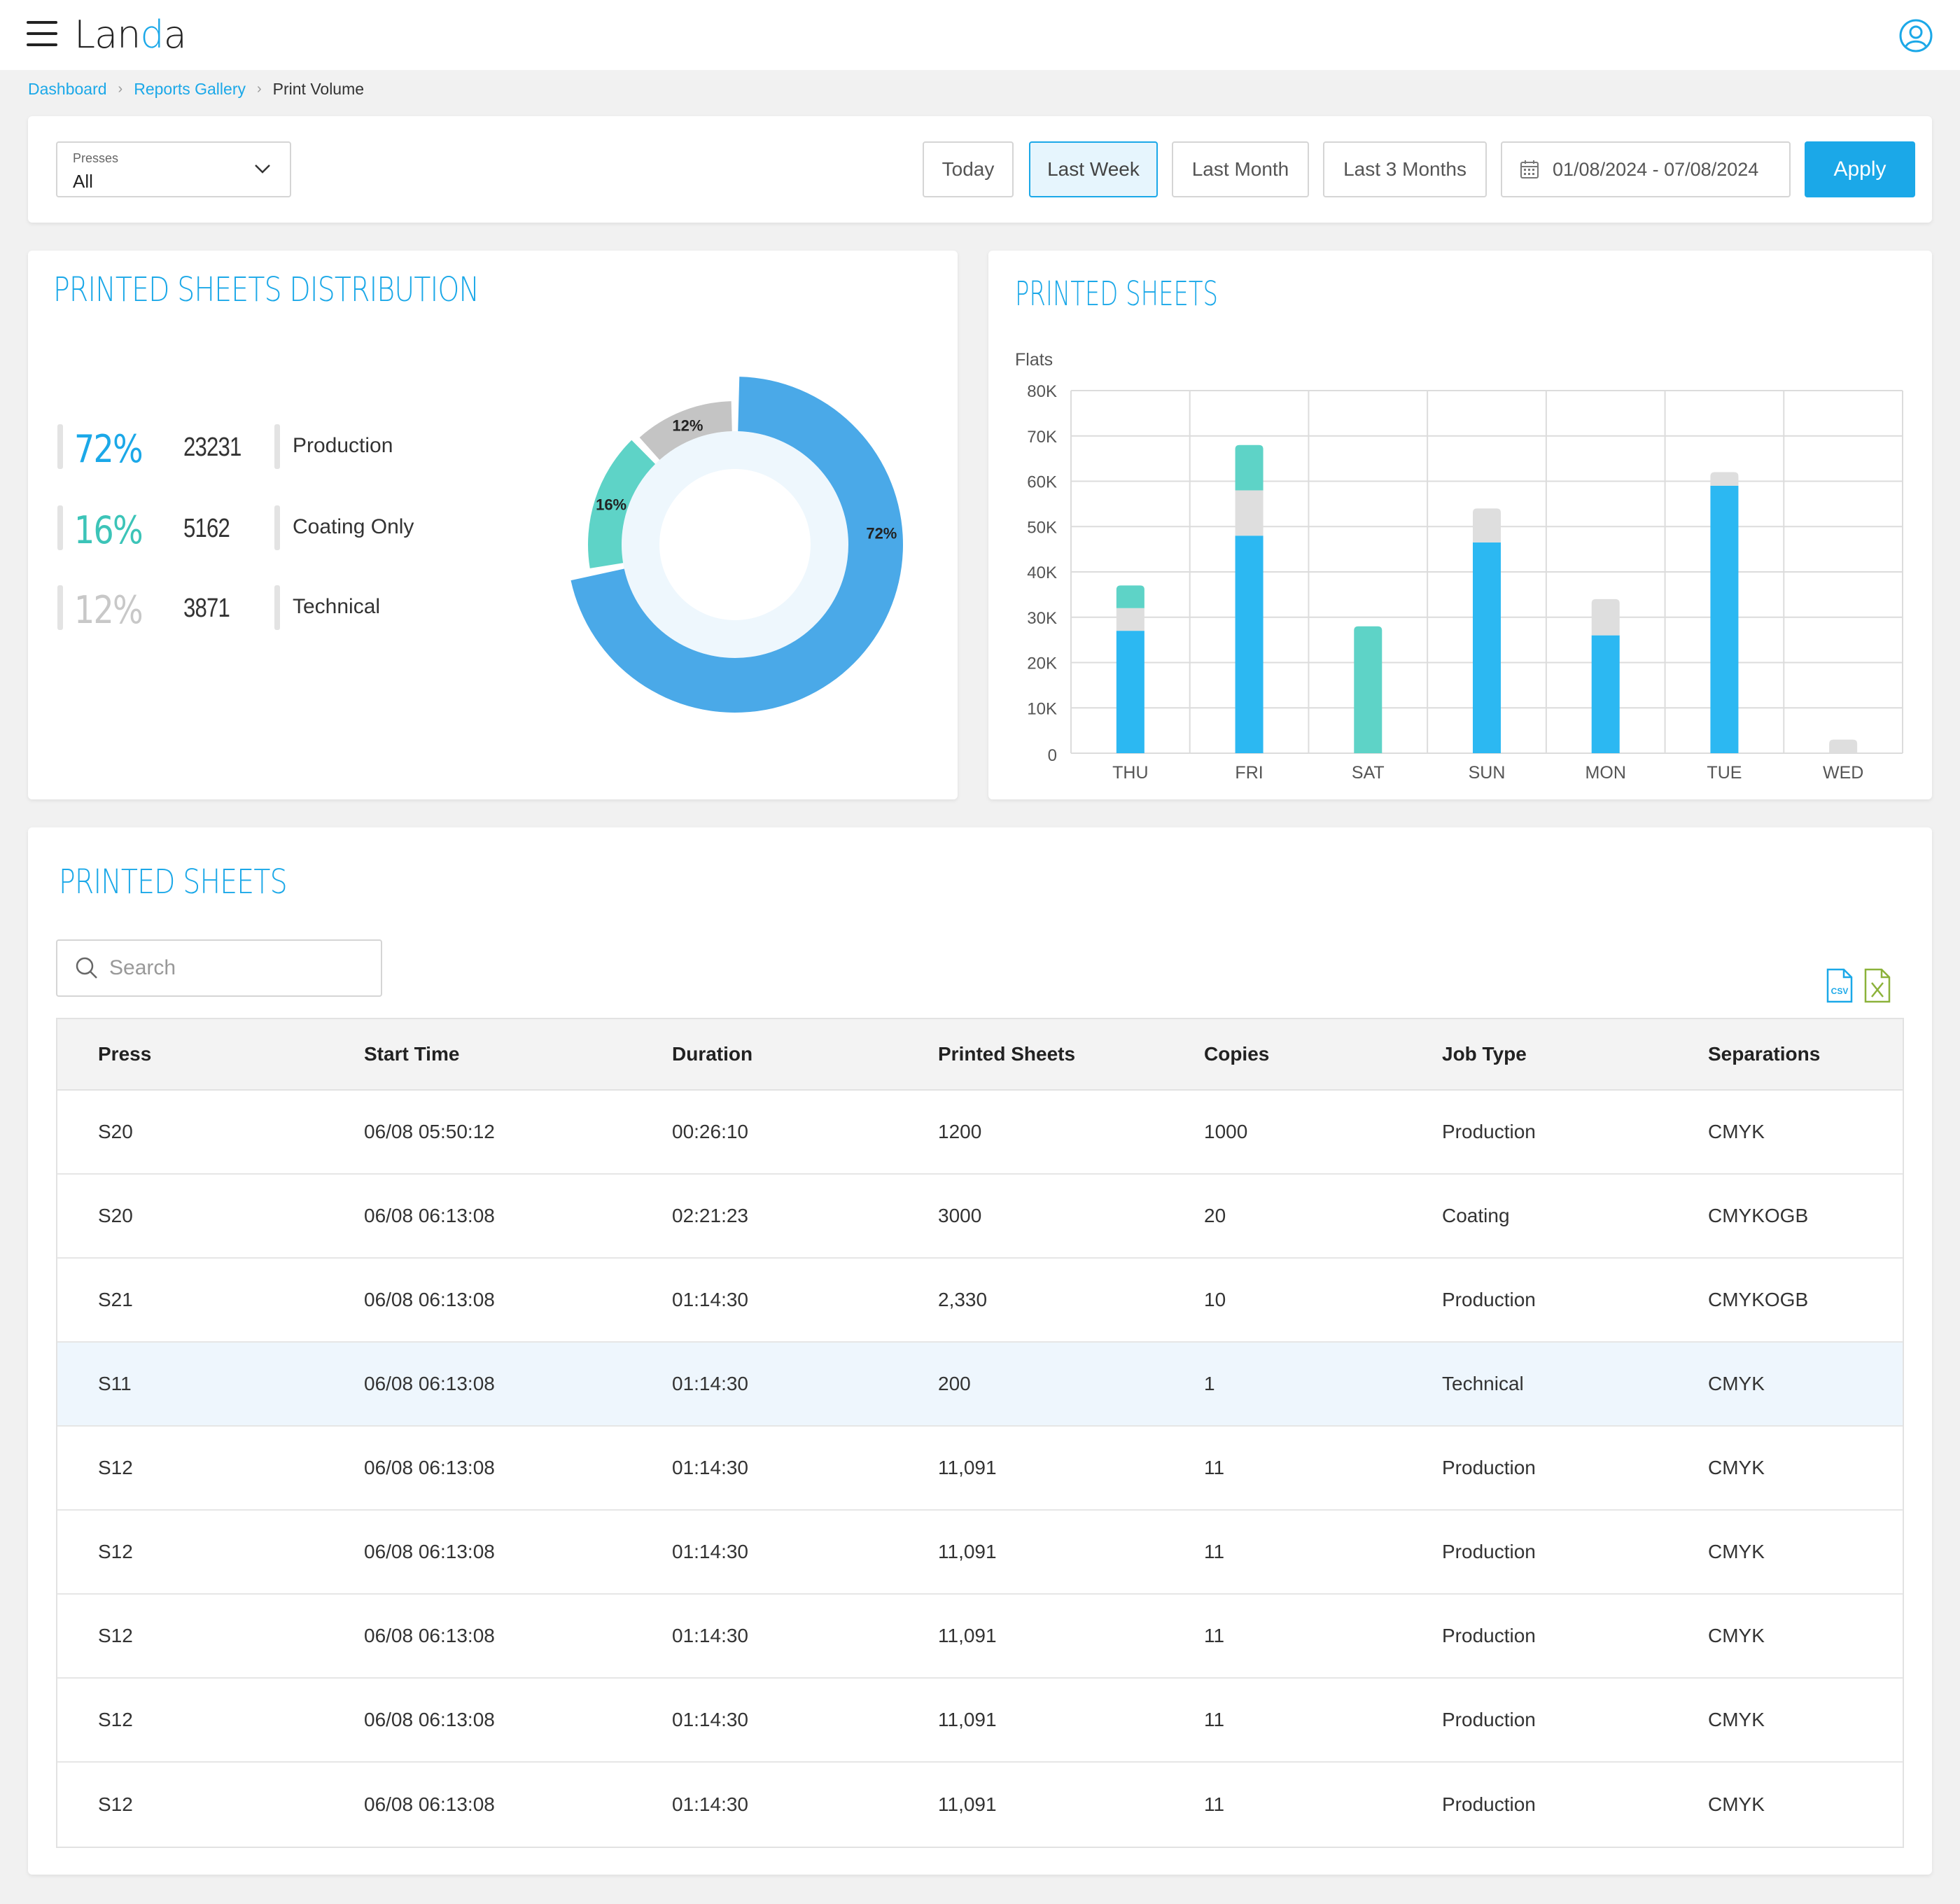 The width and height of the screenshot is (1960, 1904). I want to click on donut-slice-production, so click(736, 545).